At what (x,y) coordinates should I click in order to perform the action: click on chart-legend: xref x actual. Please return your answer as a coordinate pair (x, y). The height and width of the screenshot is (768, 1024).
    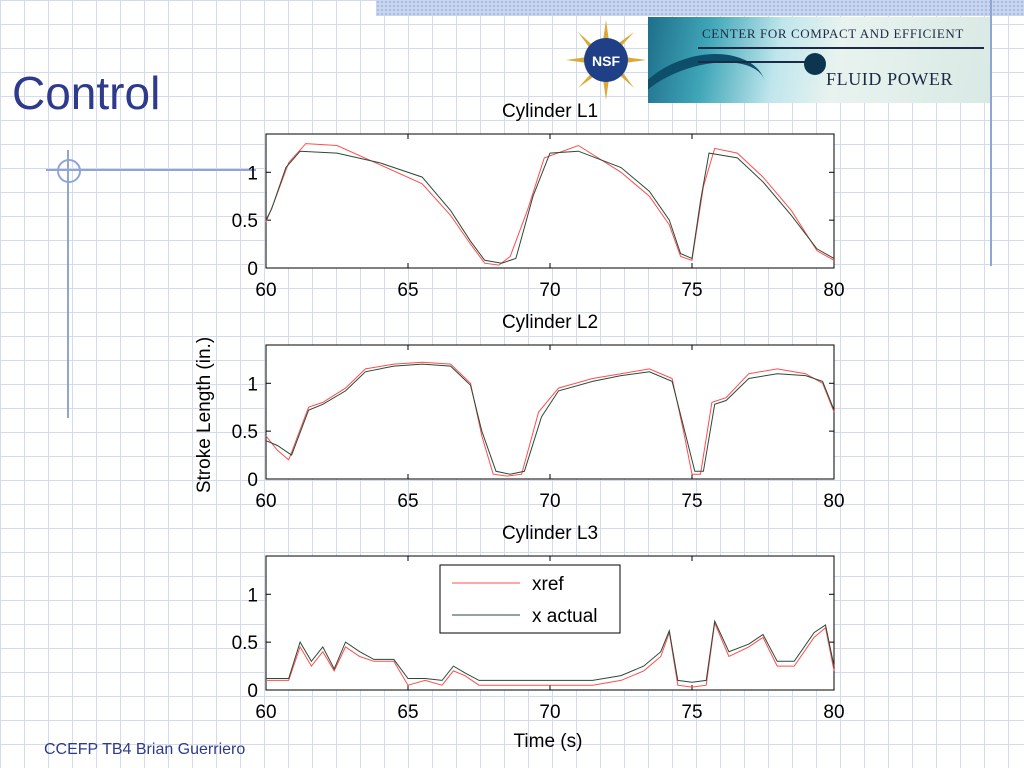
    Looking at the image, I should click on (530, 599).